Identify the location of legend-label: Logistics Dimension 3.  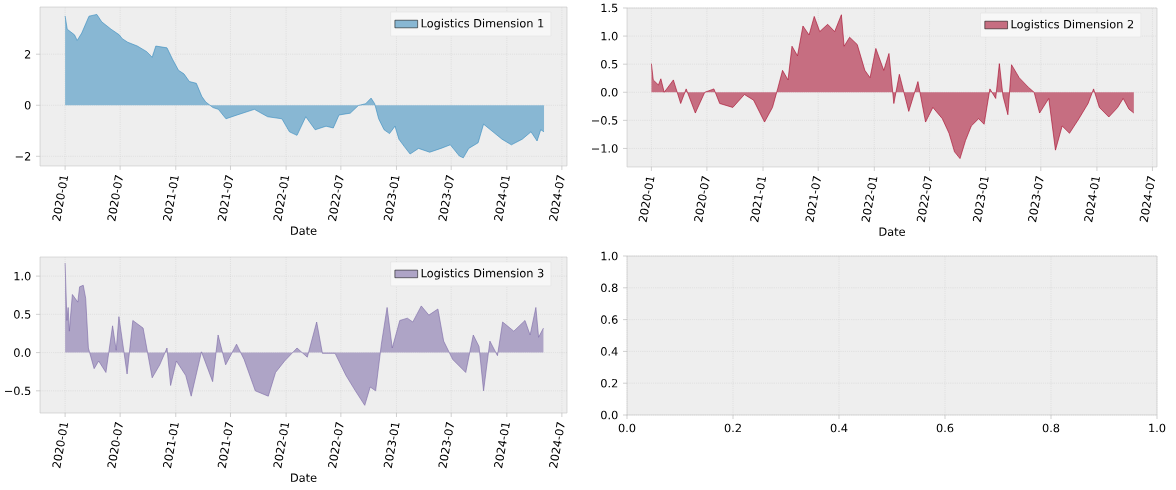
(482, 274).